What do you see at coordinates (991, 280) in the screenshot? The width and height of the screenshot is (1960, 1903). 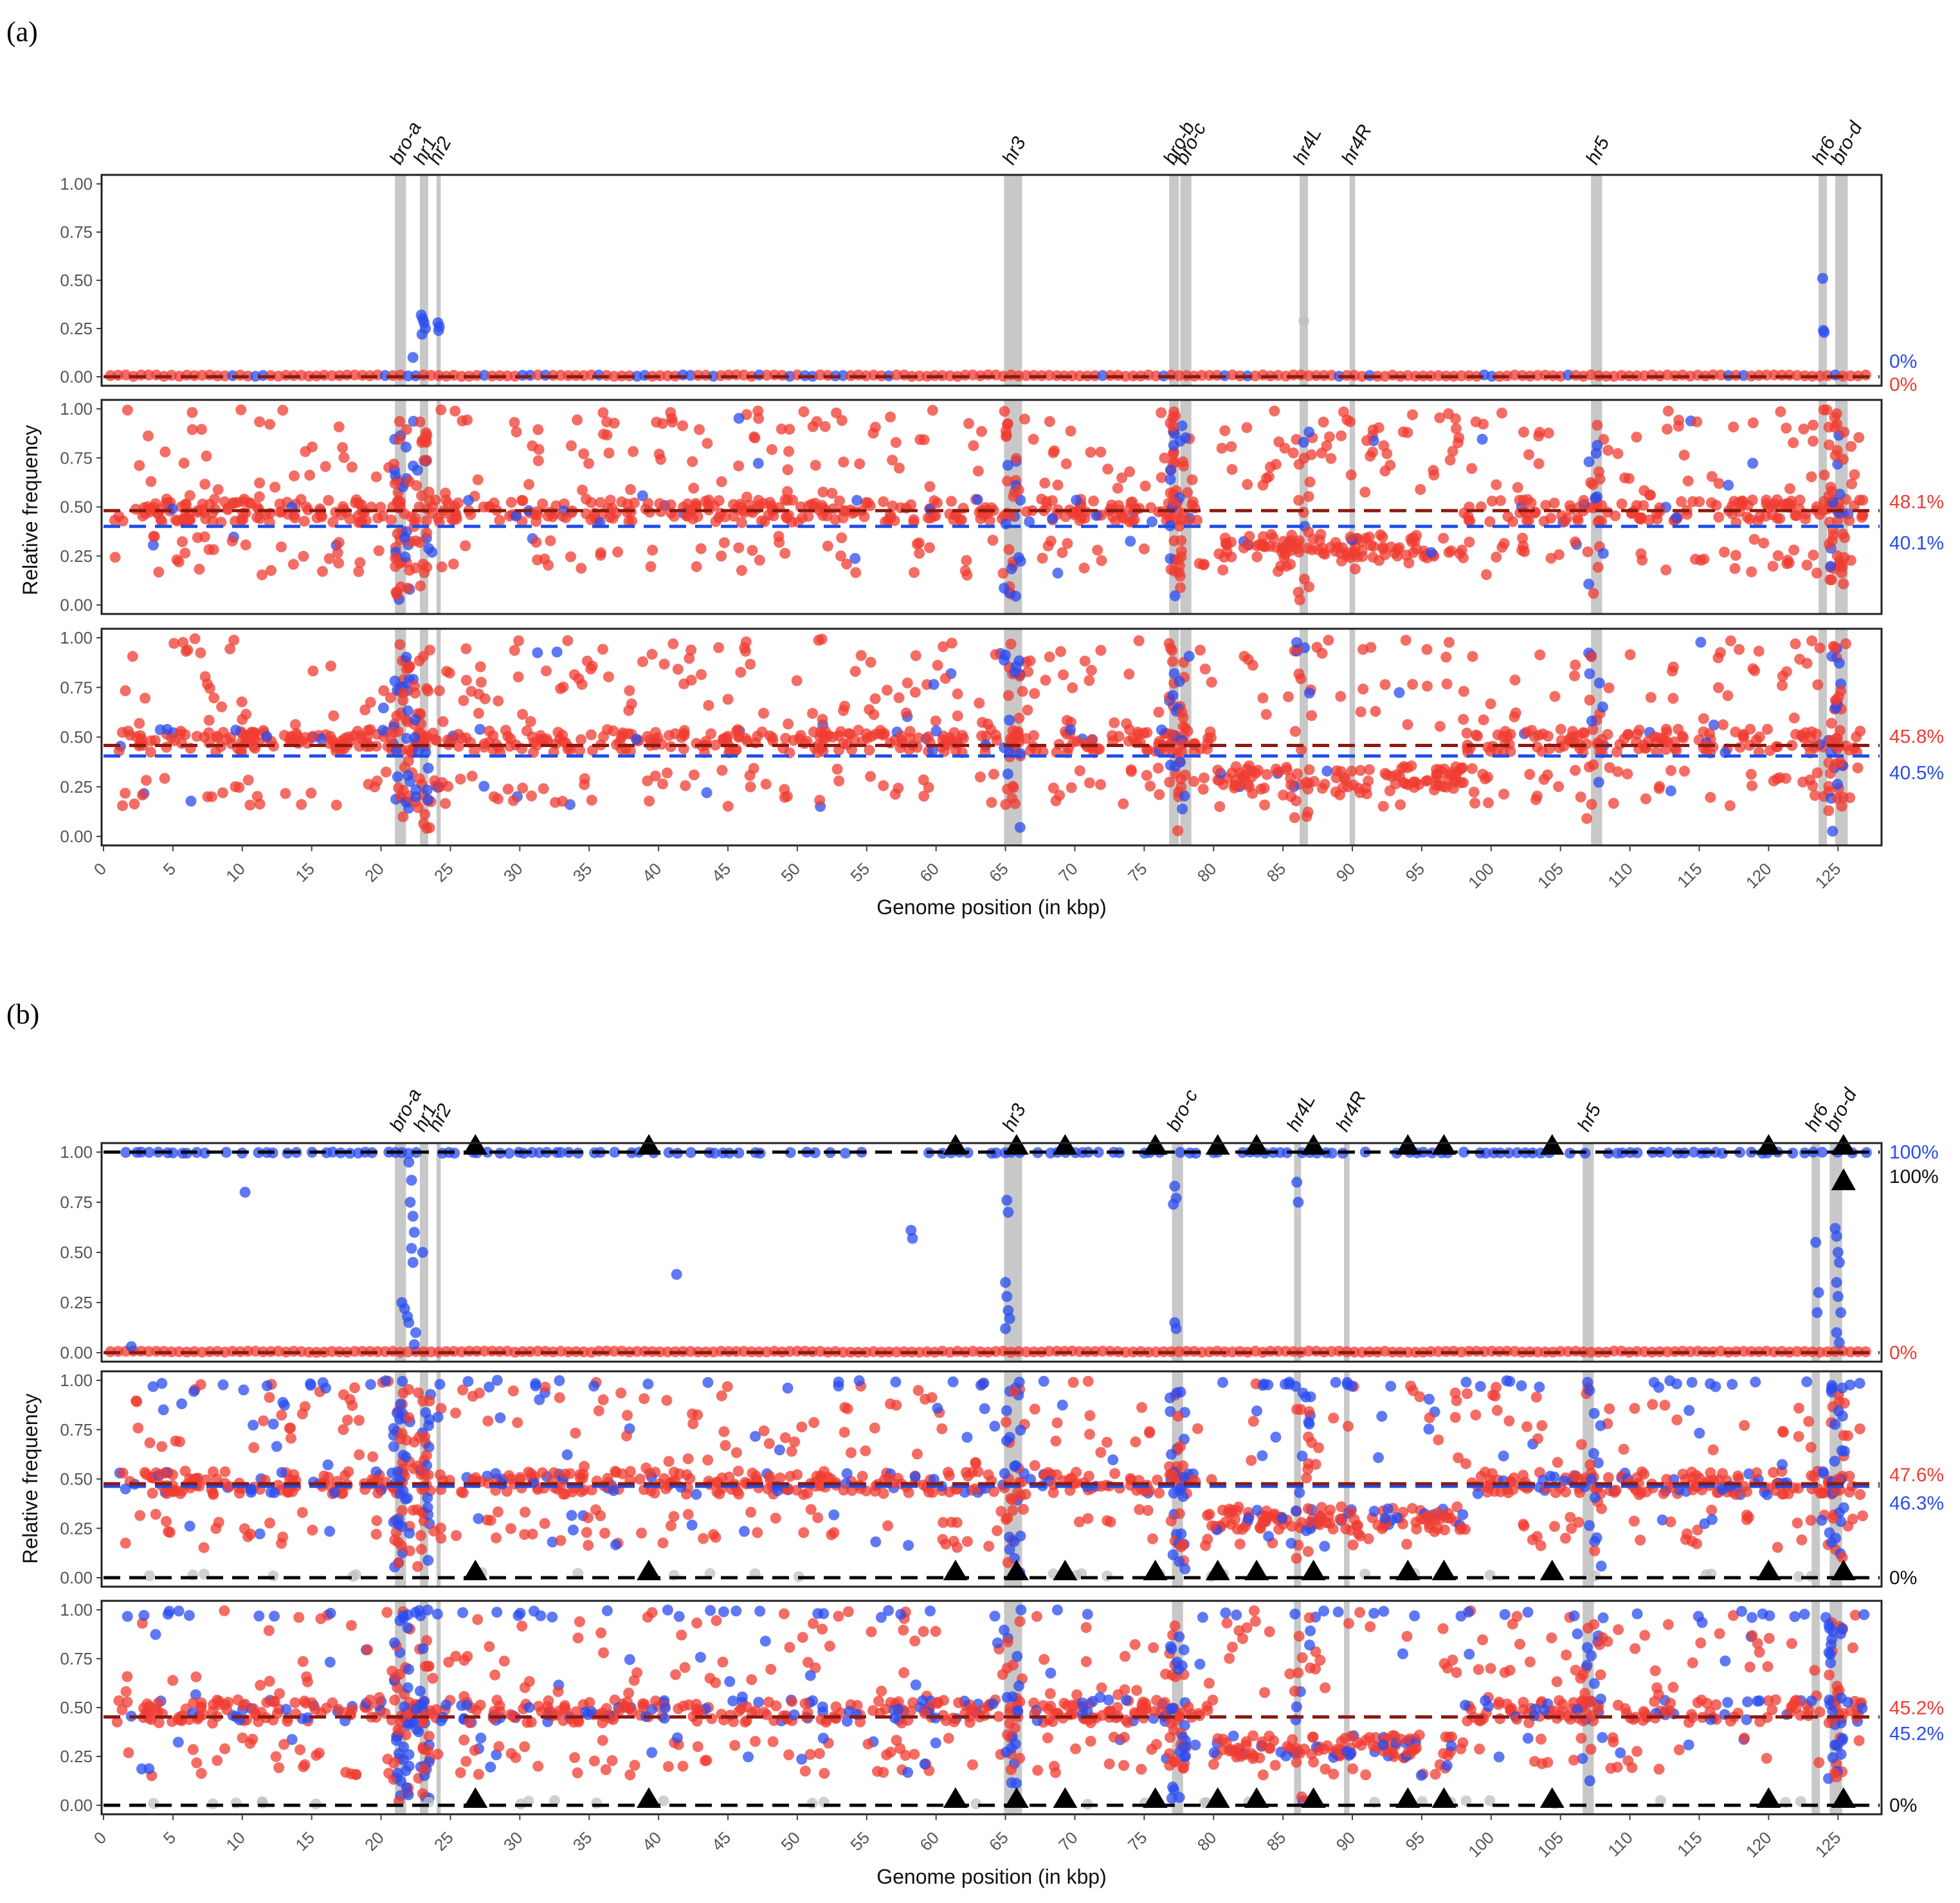 I see `panel-frame` at bounding box center [991, 280].